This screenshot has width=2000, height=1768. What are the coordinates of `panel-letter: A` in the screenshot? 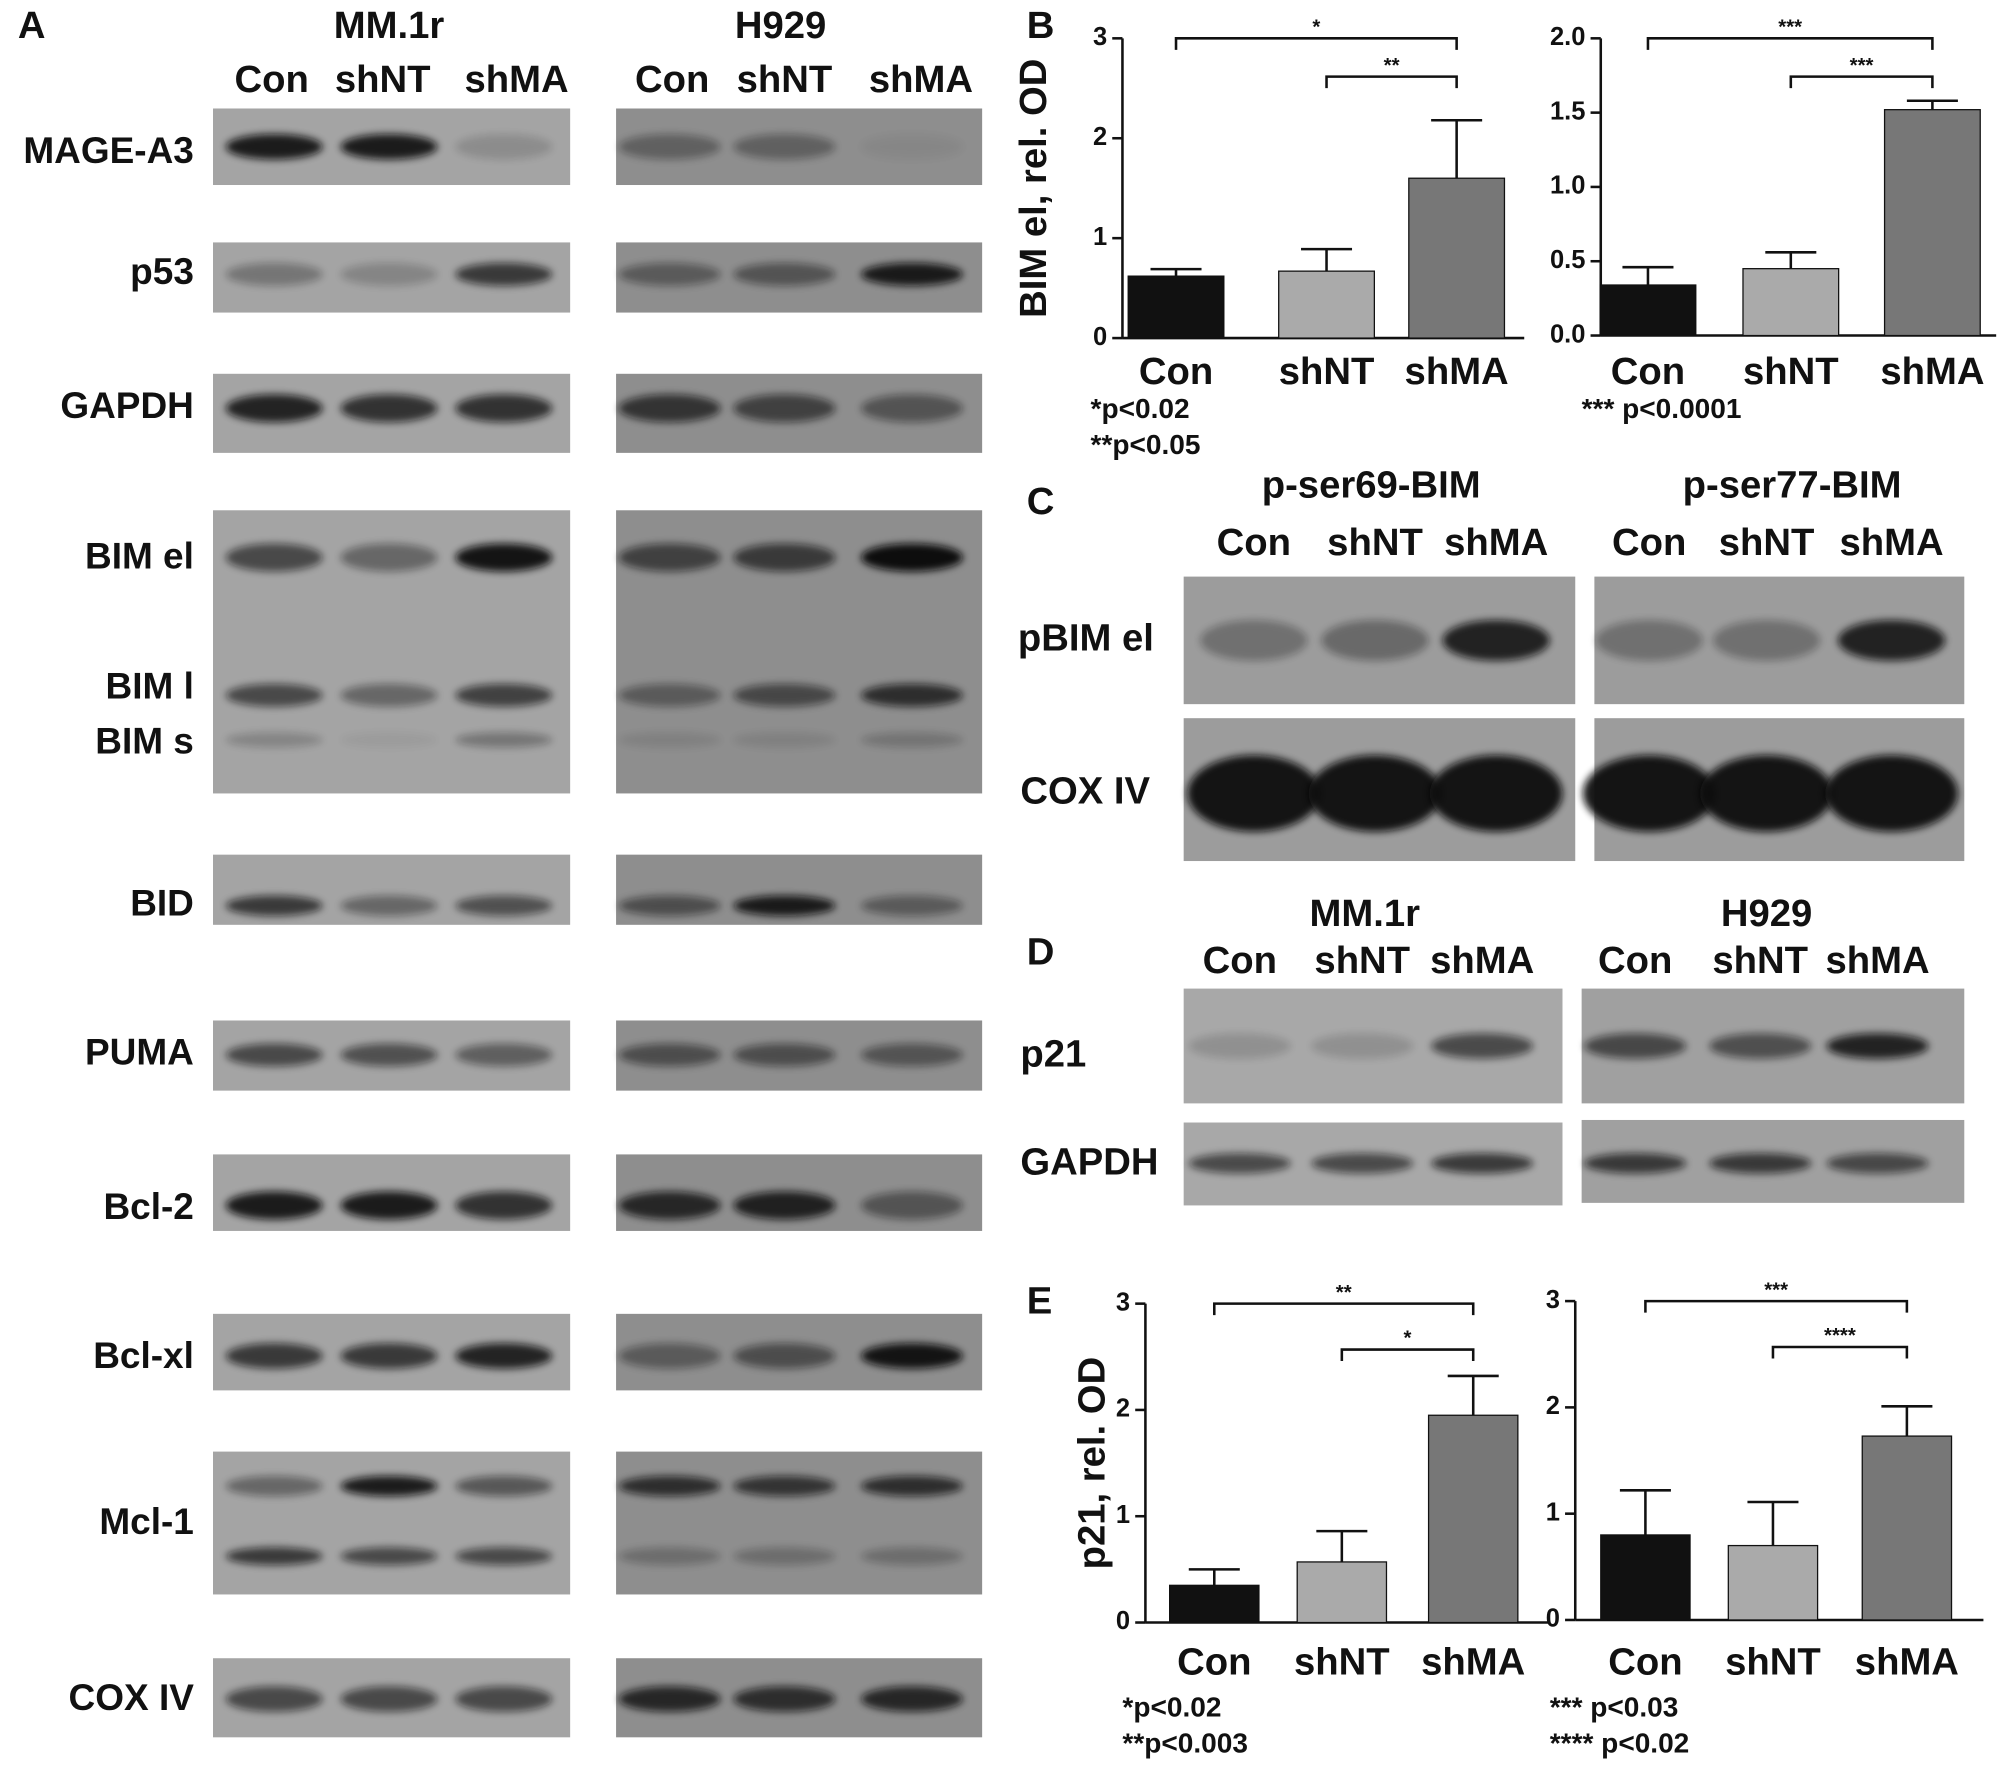 It's located at (32, 25).